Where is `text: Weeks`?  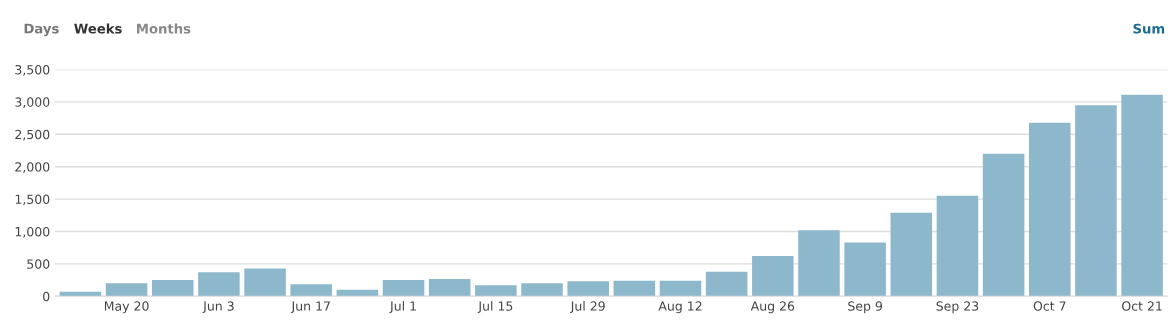
text: Weeks is located at coordinates (98, 28).